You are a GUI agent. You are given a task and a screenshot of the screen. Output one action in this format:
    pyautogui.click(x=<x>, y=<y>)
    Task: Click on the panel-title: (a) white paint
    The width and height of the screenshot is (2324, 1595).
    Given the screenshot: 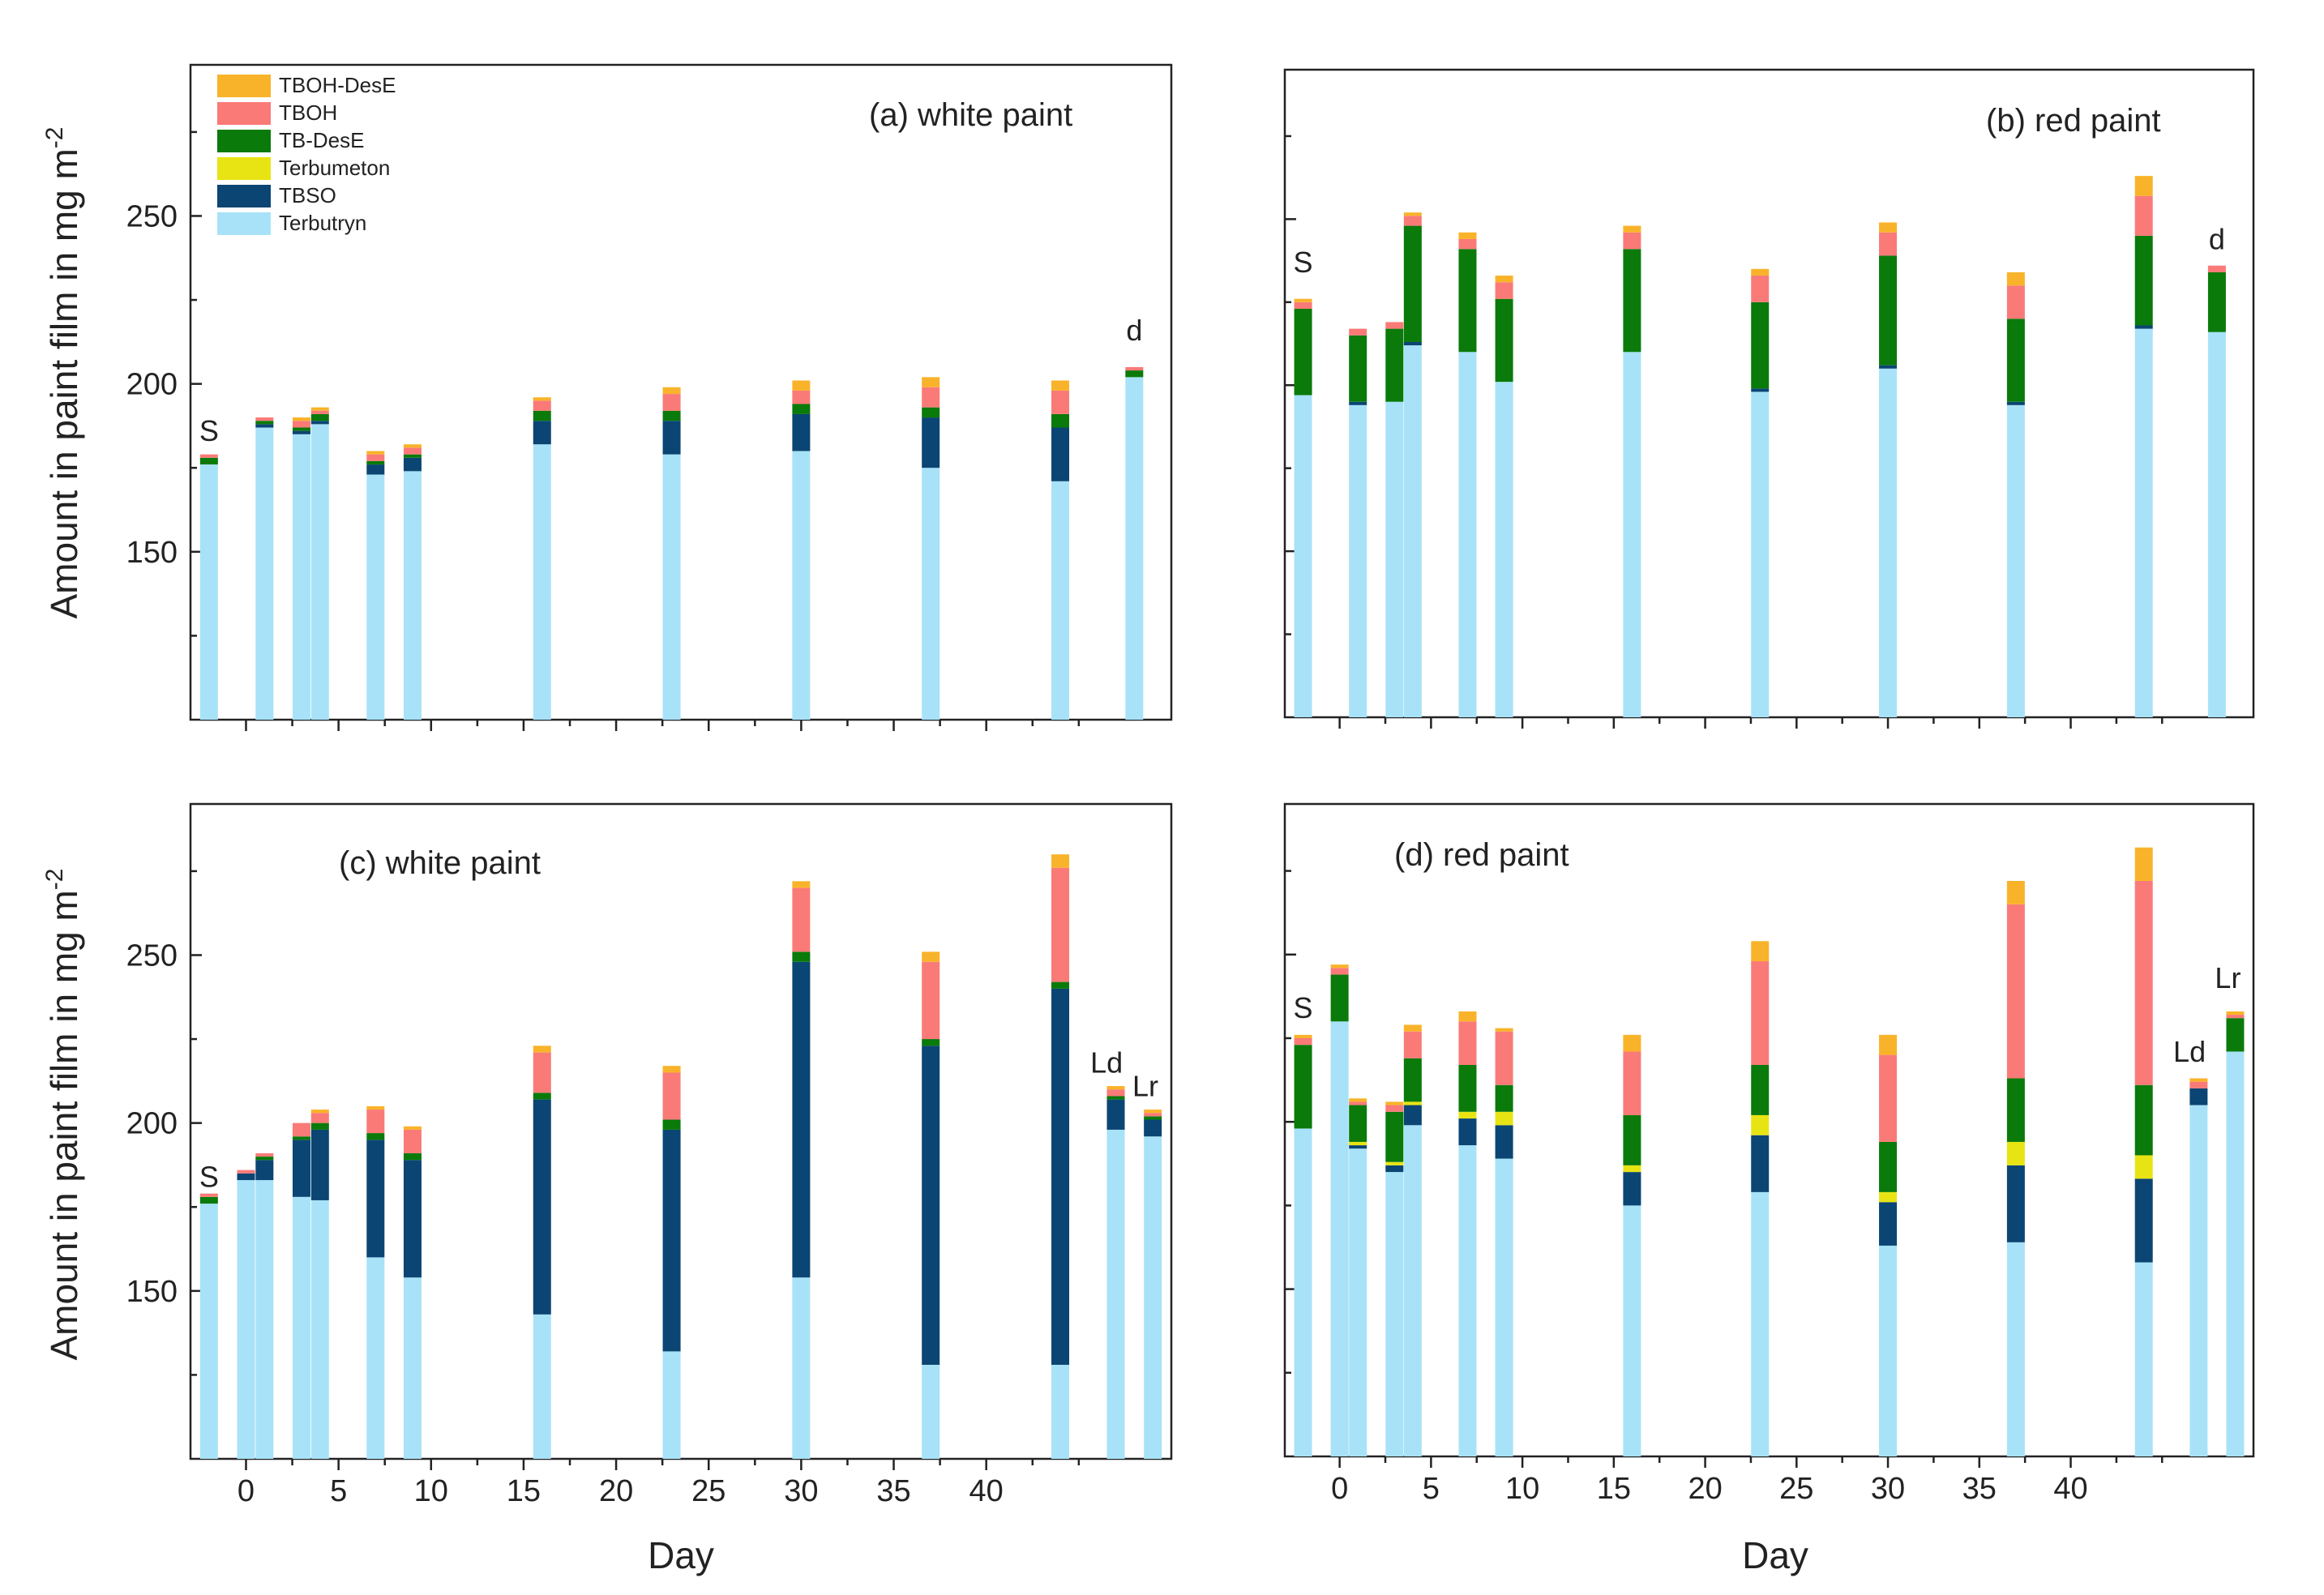 What is the action you would take?
    pyautogui.click(x=970, y=115)
    